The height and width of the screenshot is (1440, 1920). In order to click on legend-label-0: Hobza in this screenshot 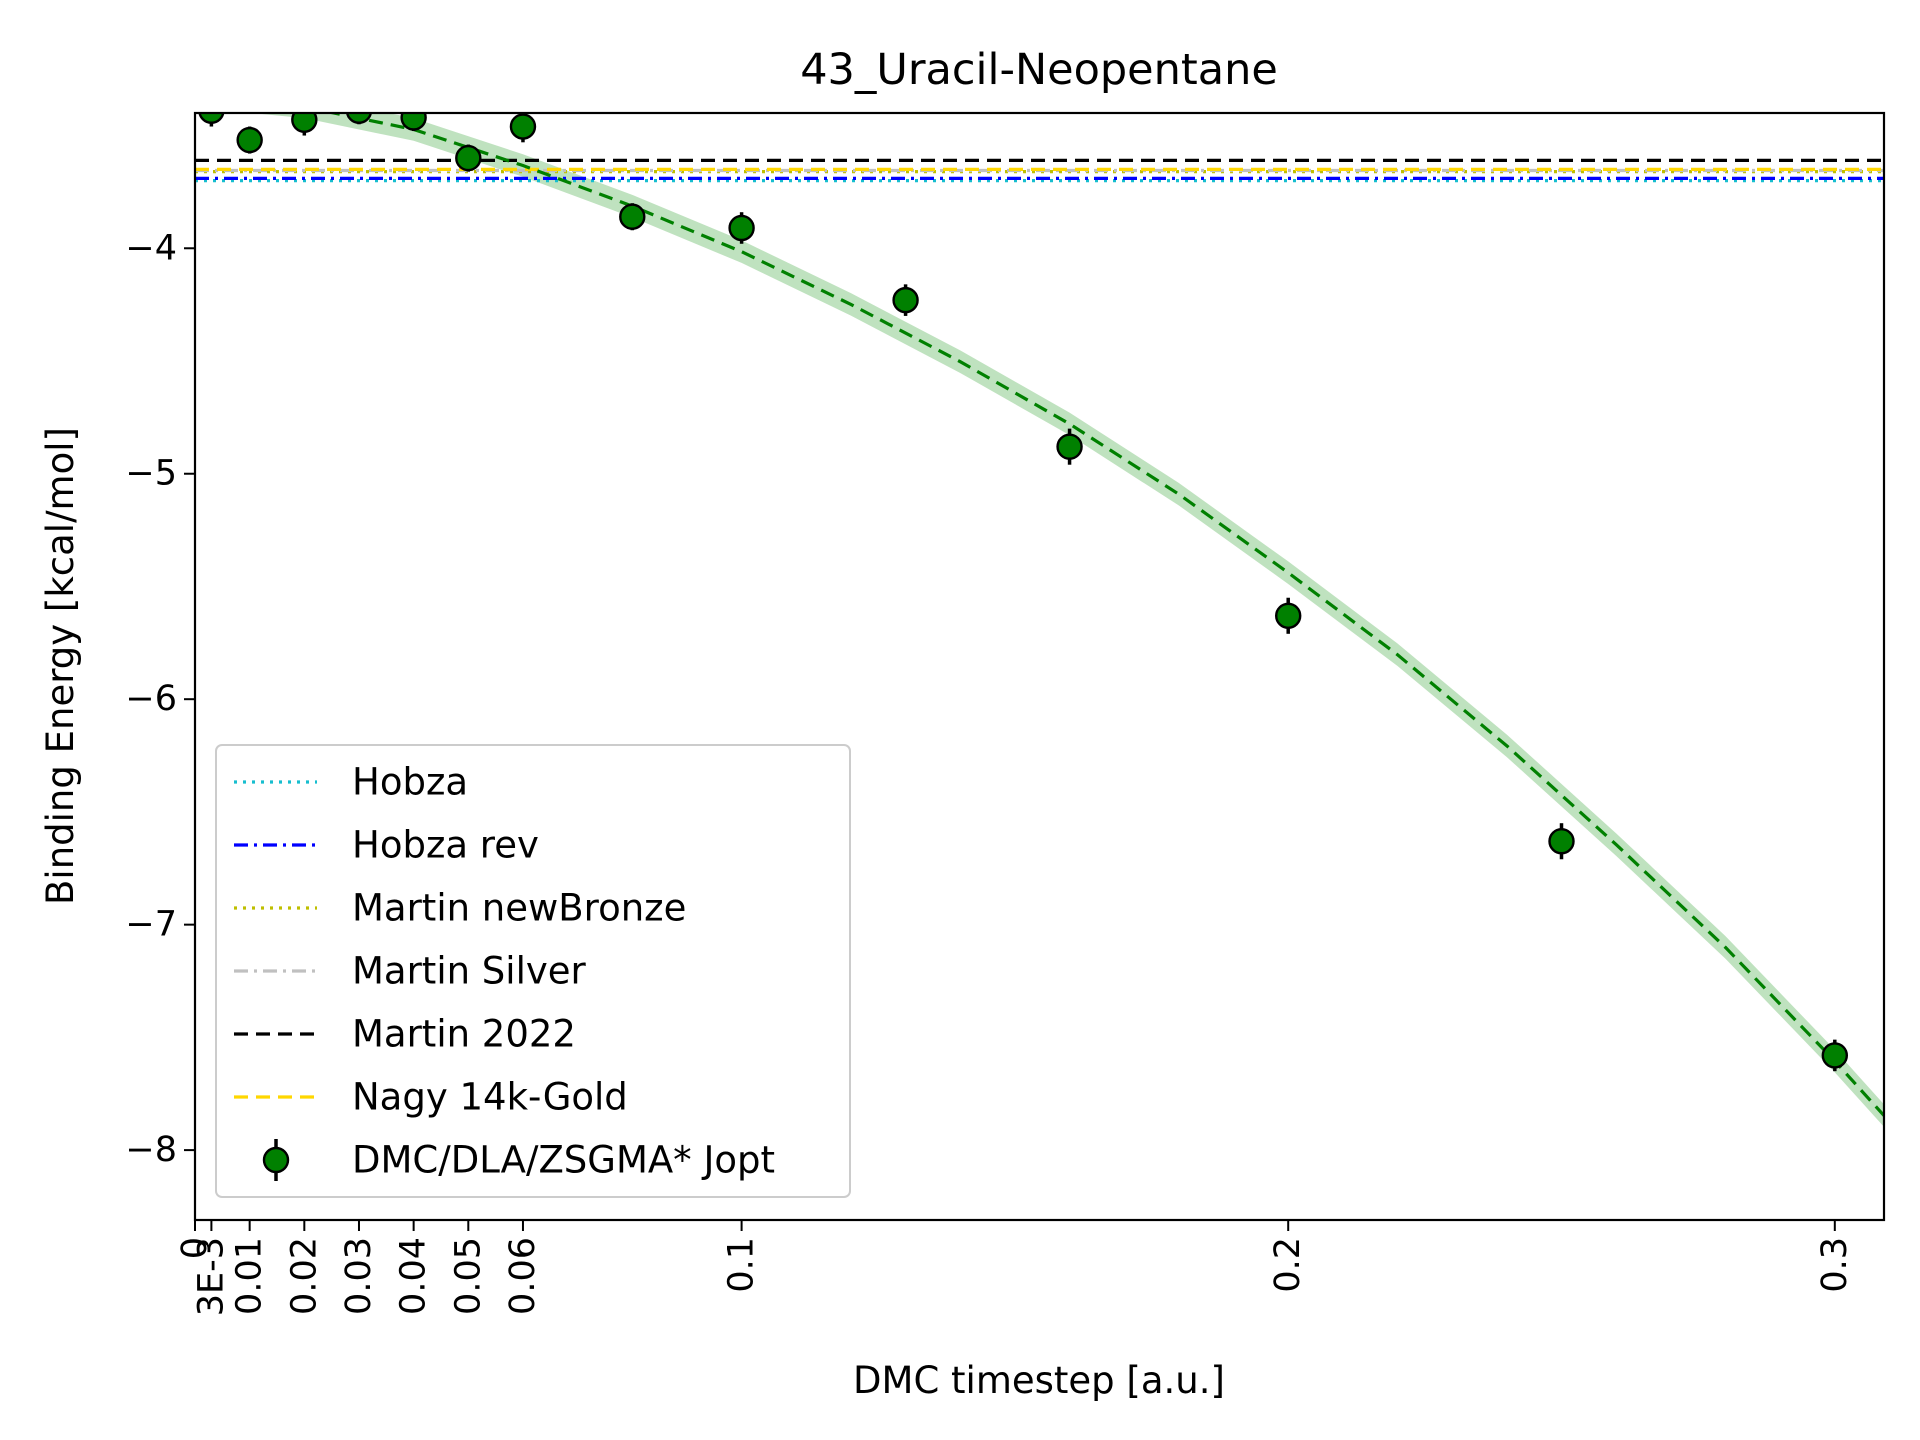, I will do `click(410, 782)`.